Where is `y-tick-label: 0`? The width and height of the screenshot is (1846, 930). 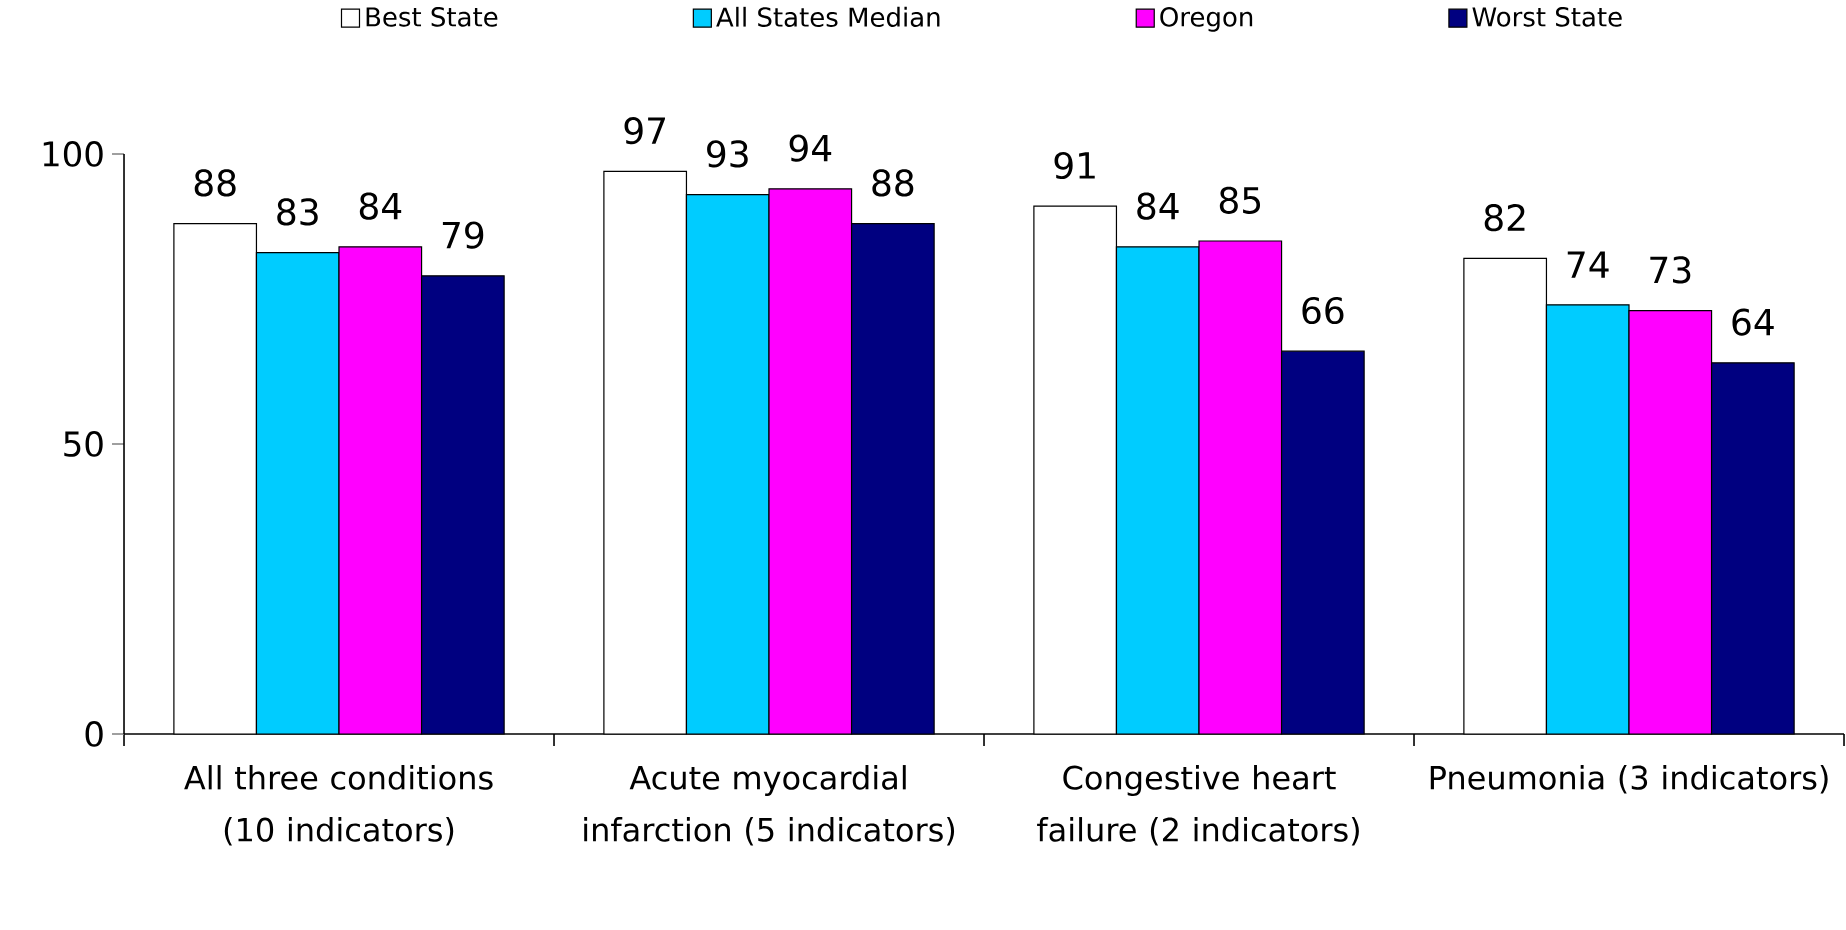 y-tick-label: 0 is located at coordinates (94, 734).